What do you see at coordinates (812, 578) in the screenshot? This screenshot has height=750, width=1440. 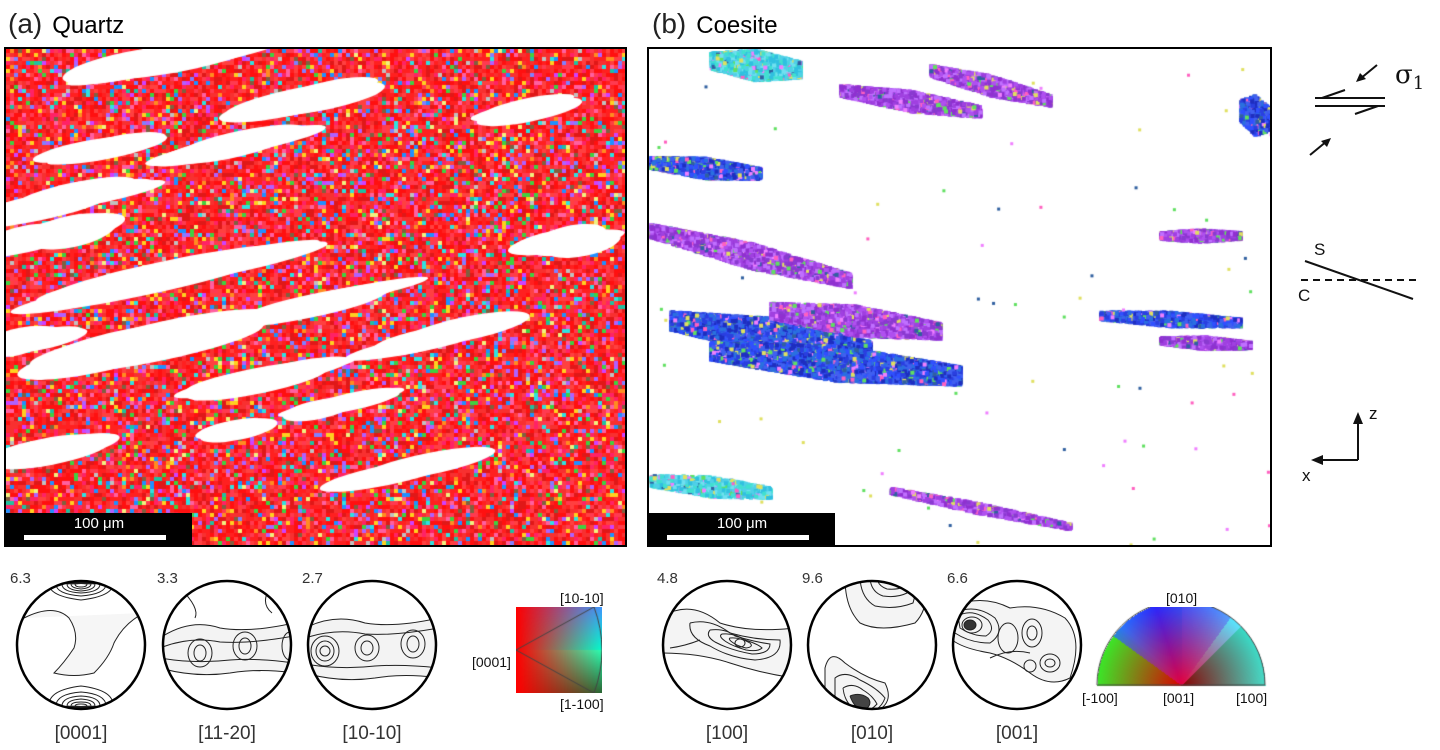 I see `coesite-pf-010-max: 9.6` at bounding box center [812, 578].